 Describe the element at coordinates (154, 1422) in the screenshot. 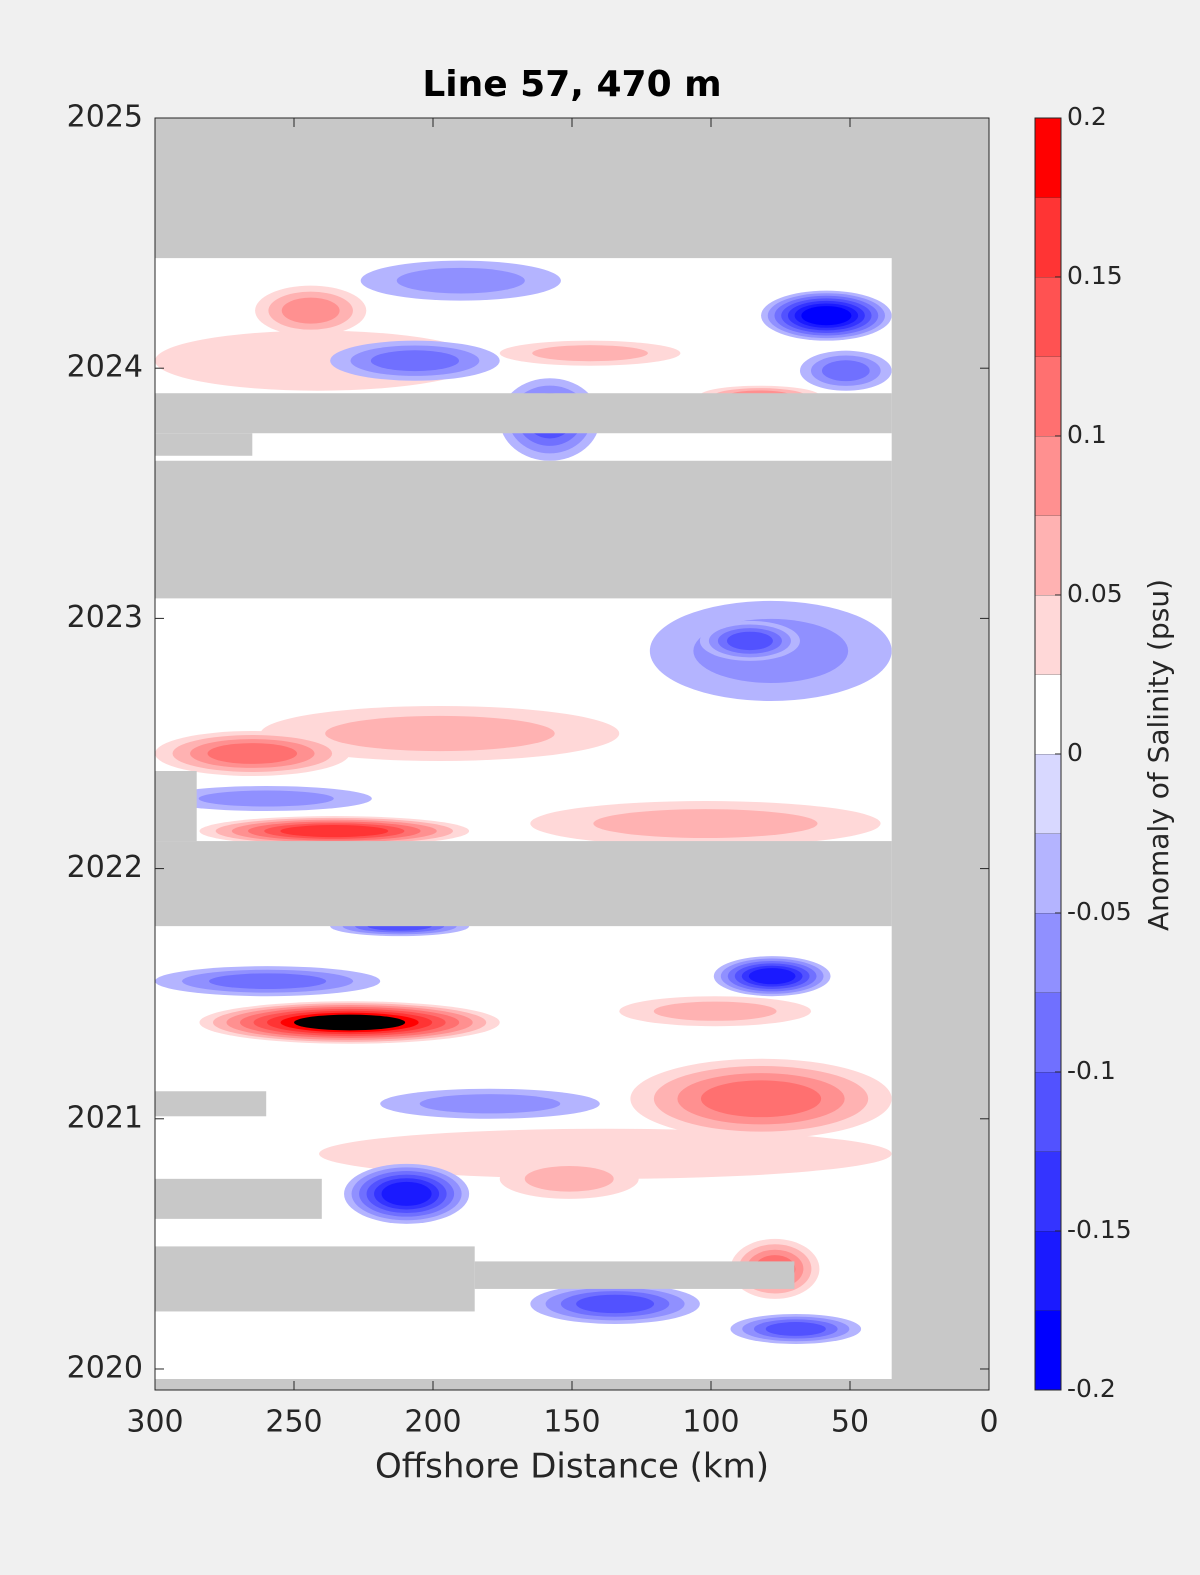

I see `x-tick-label: 300` at that location.